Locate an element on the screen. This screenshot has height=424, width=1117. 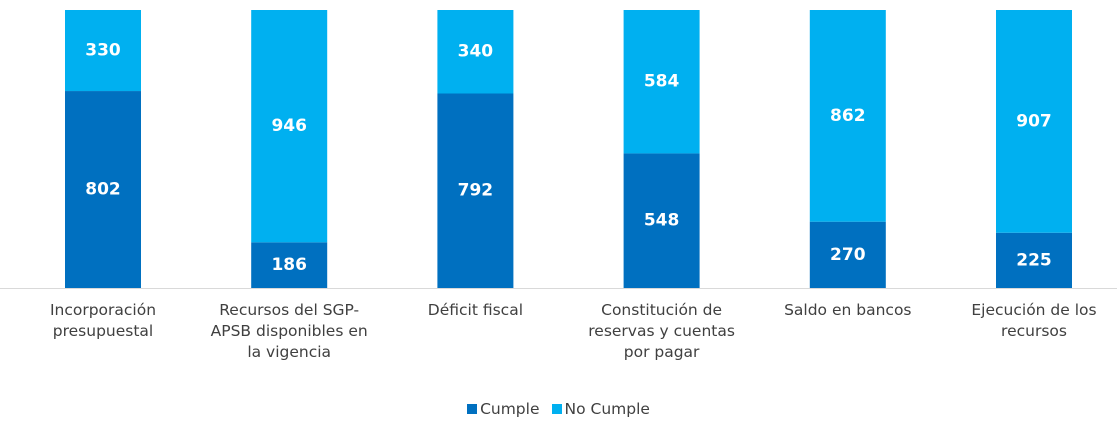
legend-item: No Cumple is located at coordinates (600, 409).